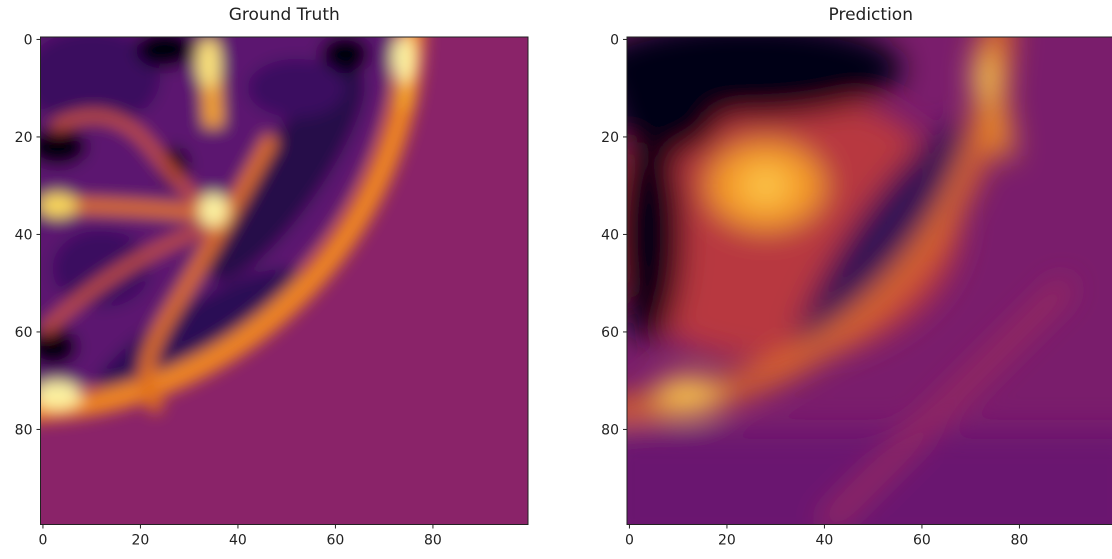 This screenshot has width=1112, height=559. I want to click on chart-title: Ground Truth, so click(284, 15).